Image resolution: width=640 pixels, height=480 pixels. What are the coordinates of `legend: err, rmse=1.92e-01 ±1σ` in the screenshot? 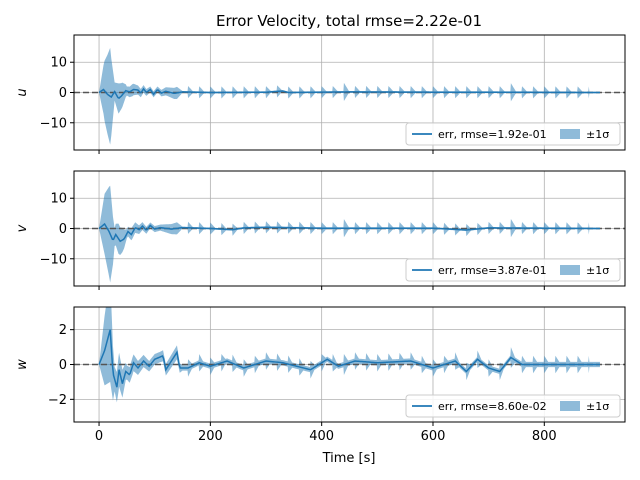 It's located at (513, 134).